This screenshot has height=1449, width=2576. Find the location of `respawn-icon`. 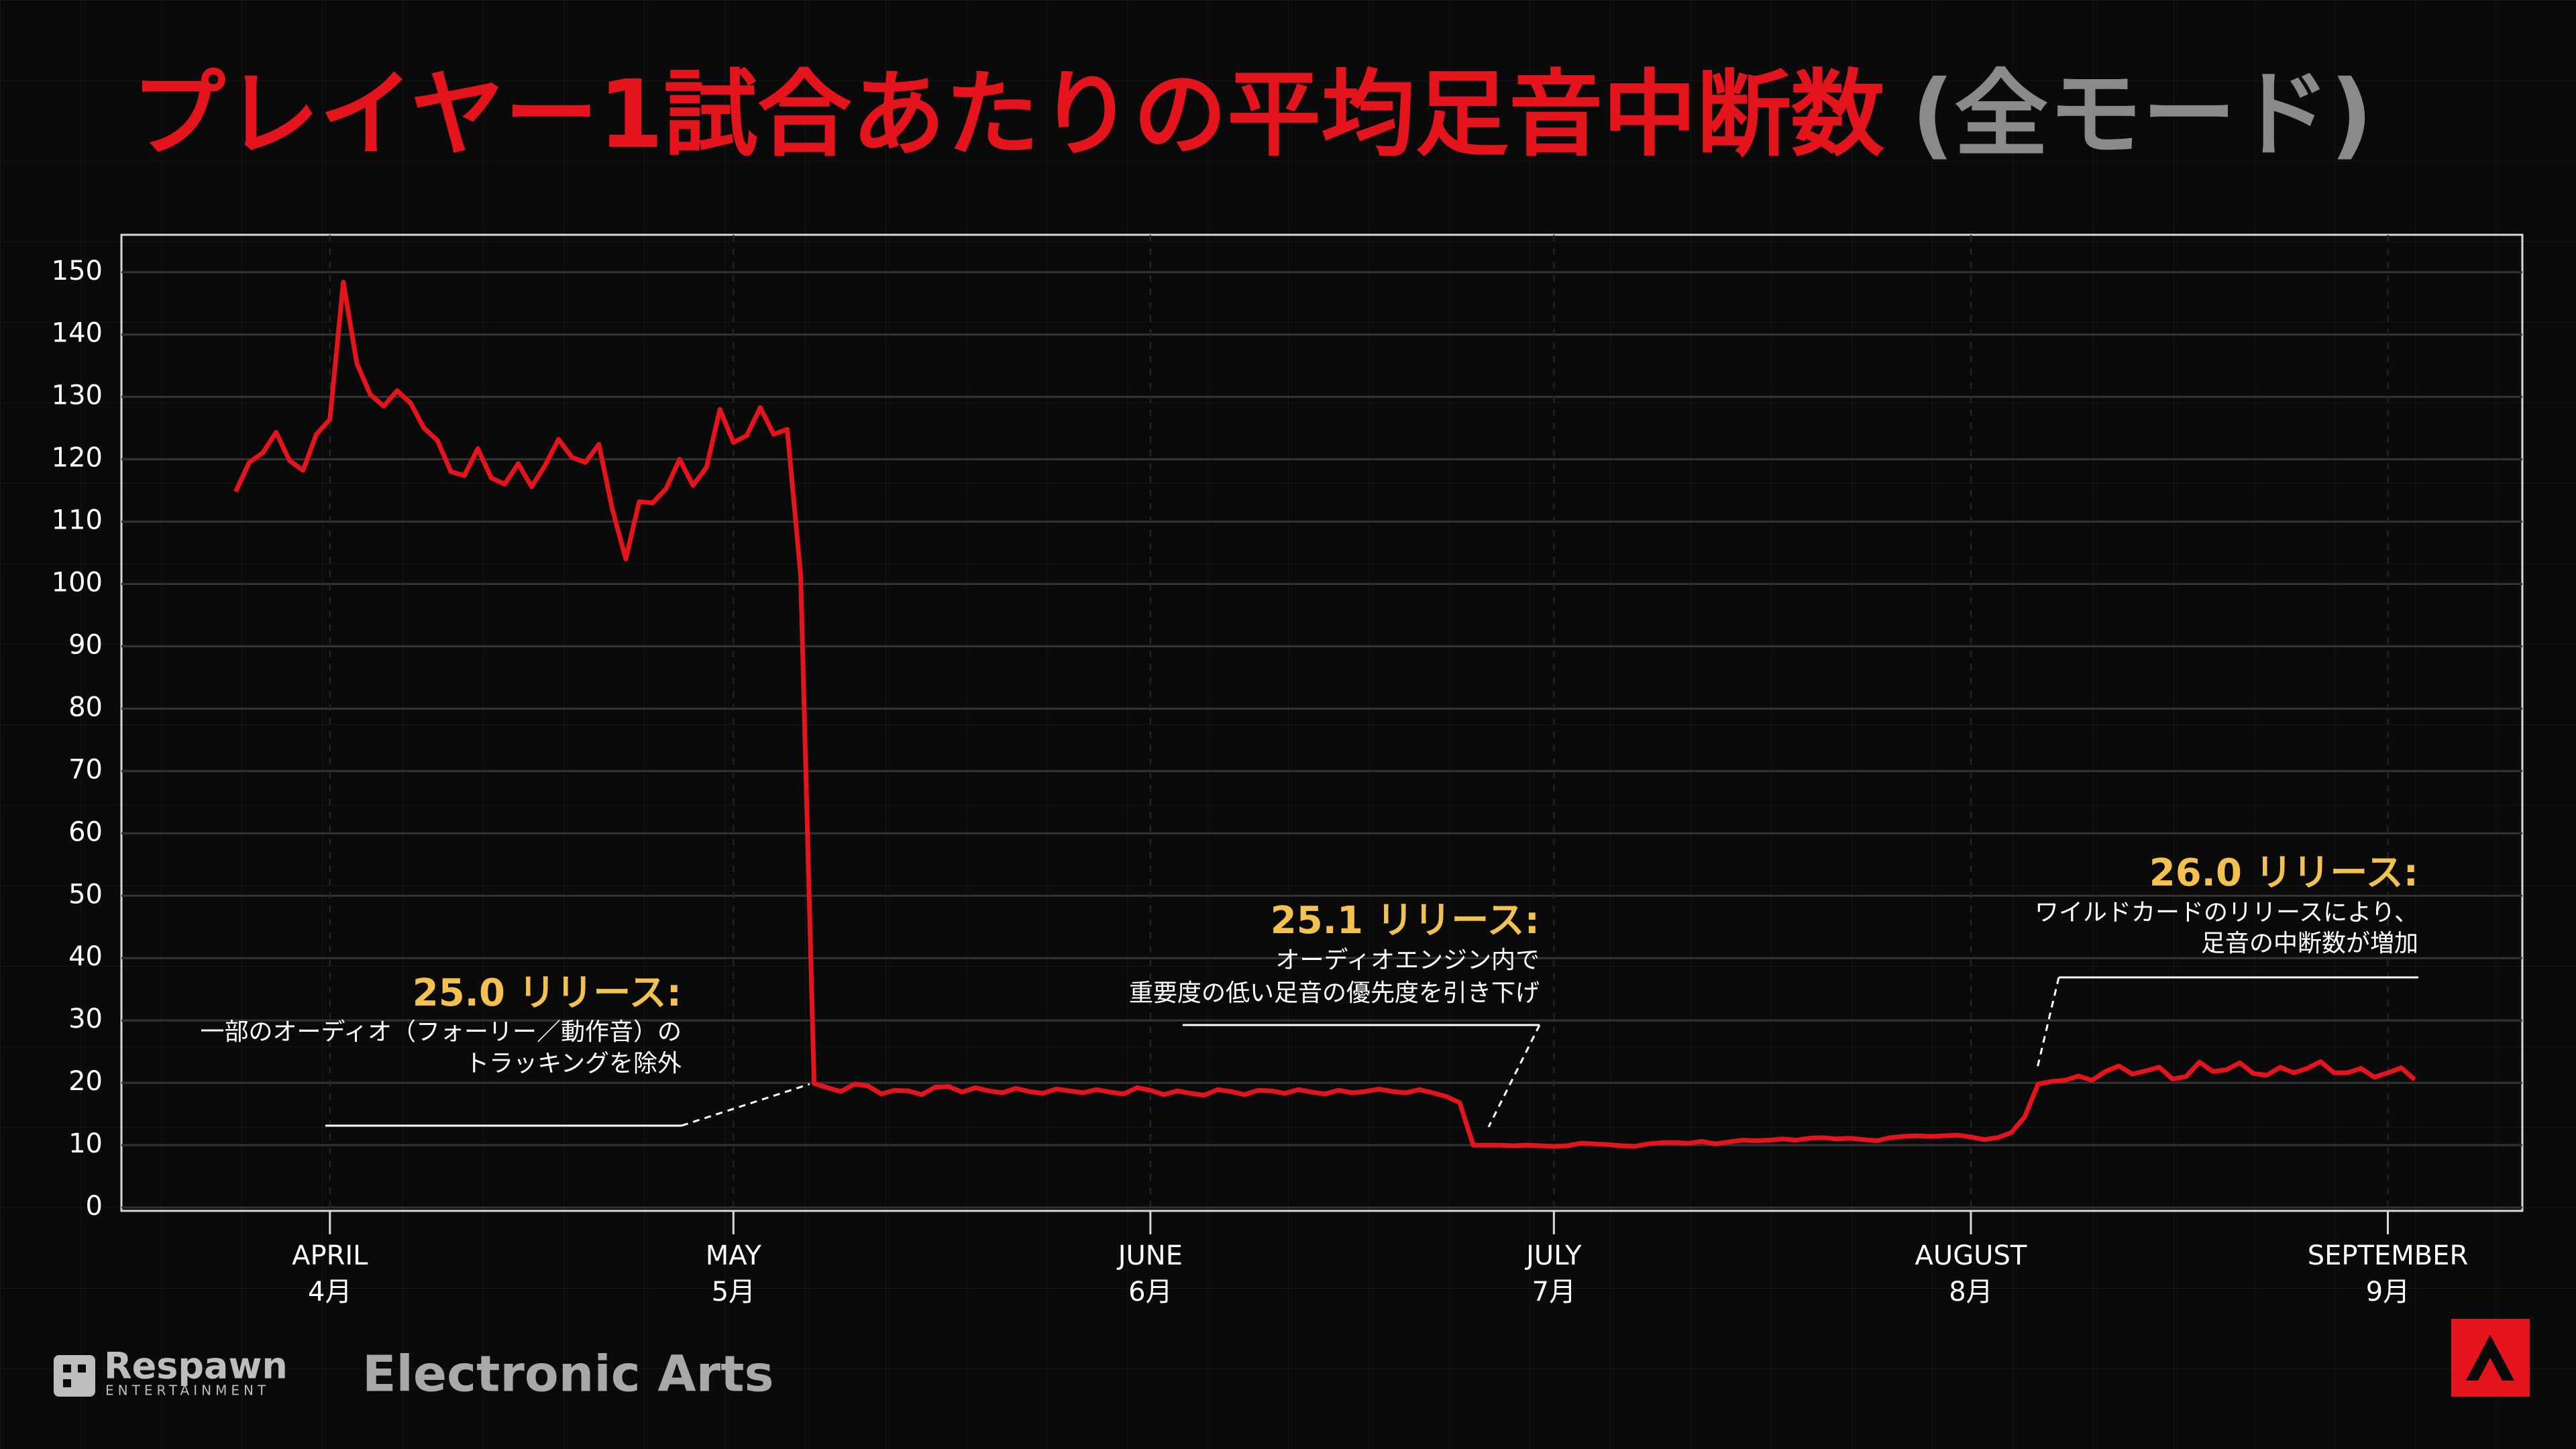

respawn-icon is located at coordinates (74, 1376).